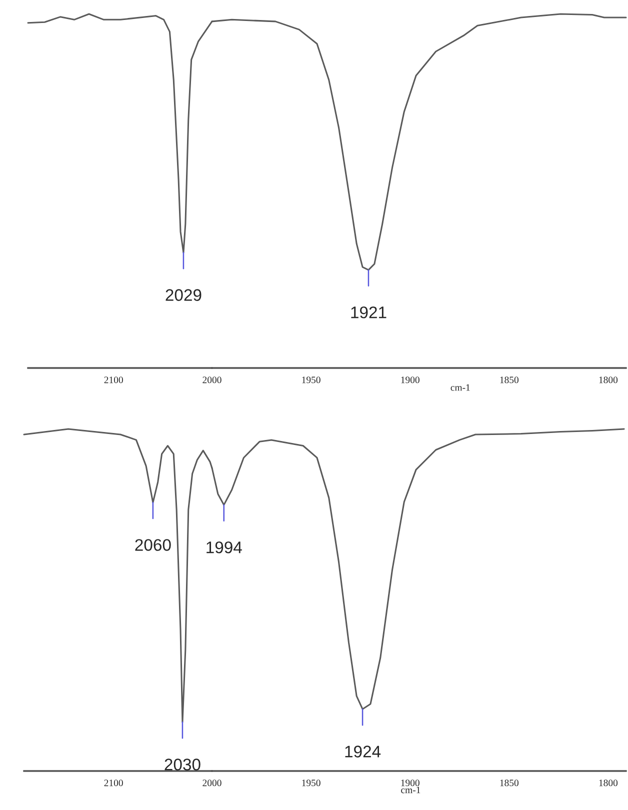 Image resolution: width=628 pixels, height=810 pixels. Describe the element at coordinates (363, 752) in the screenshot. I see `annotation: 1924` at that location.